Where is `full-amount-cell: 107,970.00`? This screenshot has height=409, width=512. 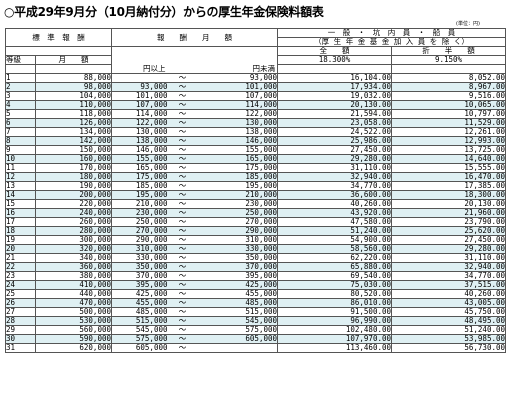
full-amount-cell: 107,970.00 is located at coordinates (335, 339).